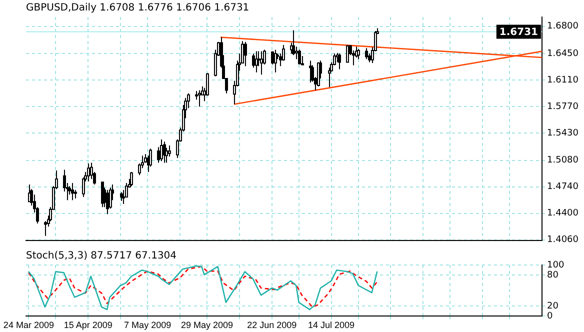 This screenshot has height=332, width=584. I want to click on y-tick-label: 100, so click(555, 265).